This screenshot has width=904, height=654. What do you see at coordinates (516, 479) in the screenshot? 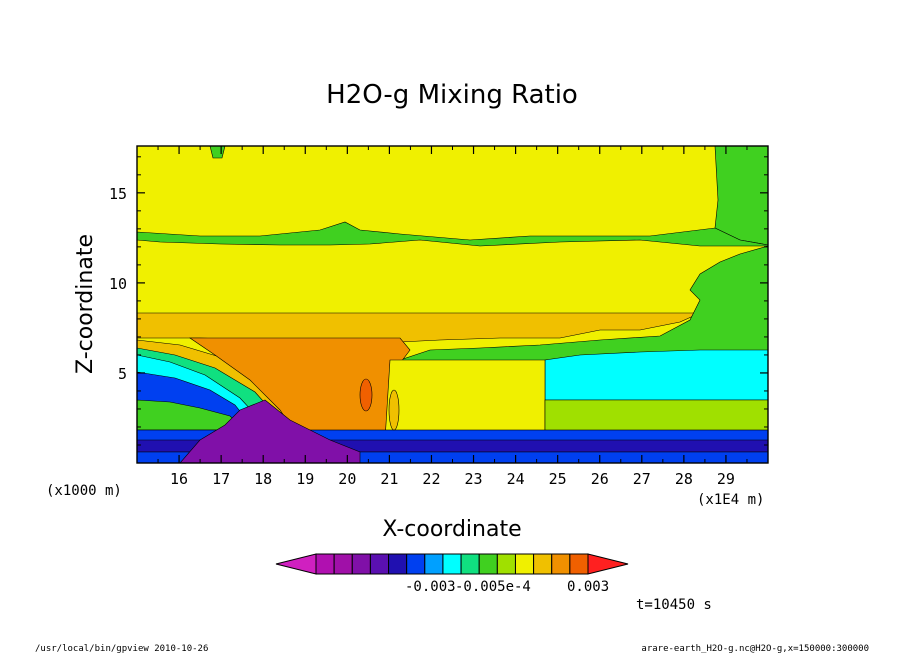
I see `x-tick-label: 24` at bounding box center [516, 479].